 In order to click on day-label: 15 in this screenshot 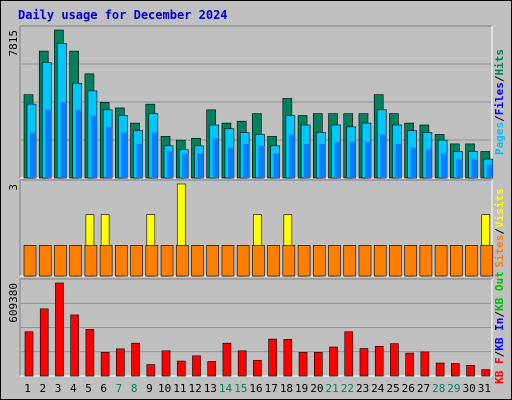, I will do `click(240, 388)`.